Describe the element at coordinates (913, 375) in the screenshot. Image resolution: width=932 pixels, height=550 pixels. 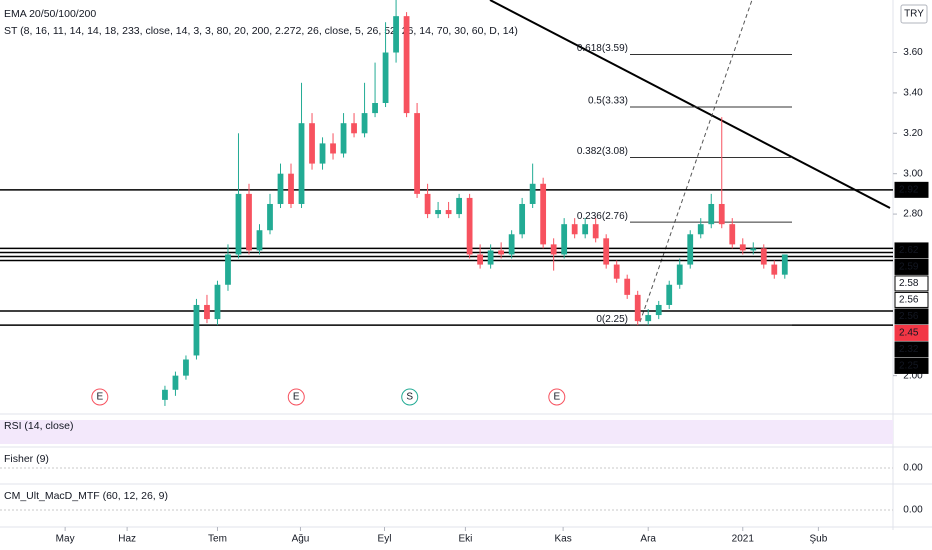
I see `y-tick-label: 2.00` at that location.